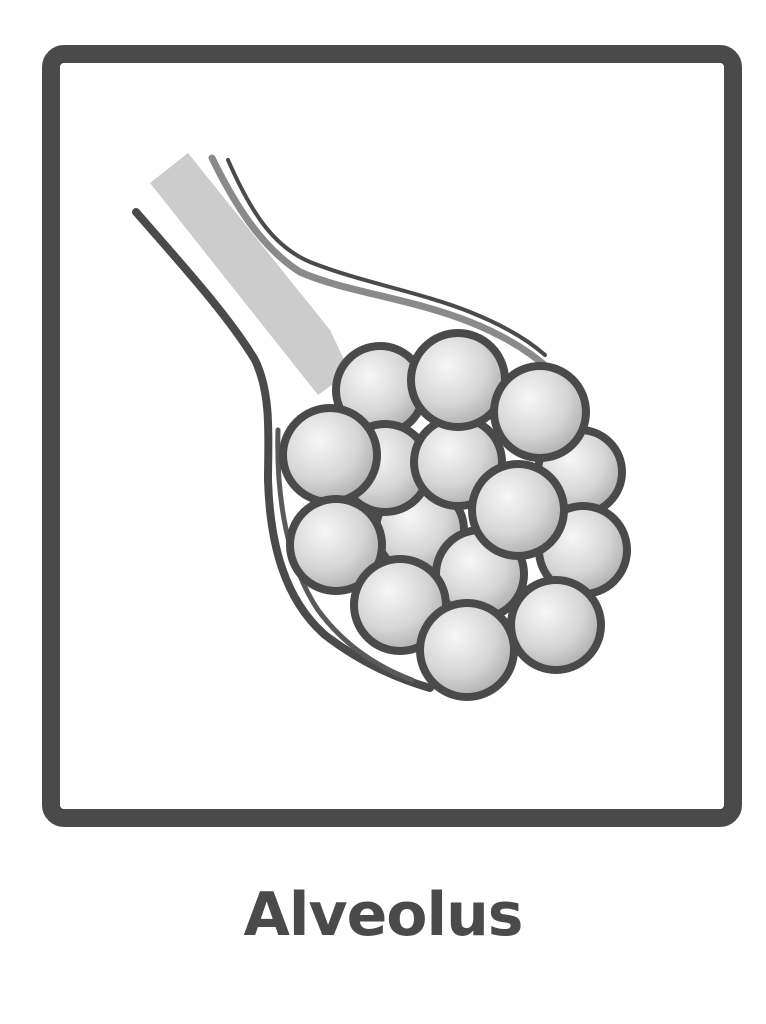 This screenshot has height=1024, width=766. What do you see at coordinates (386, 257) in the screenshot?
I see `sac-envelope-upper` at bounding box center [386, 257].